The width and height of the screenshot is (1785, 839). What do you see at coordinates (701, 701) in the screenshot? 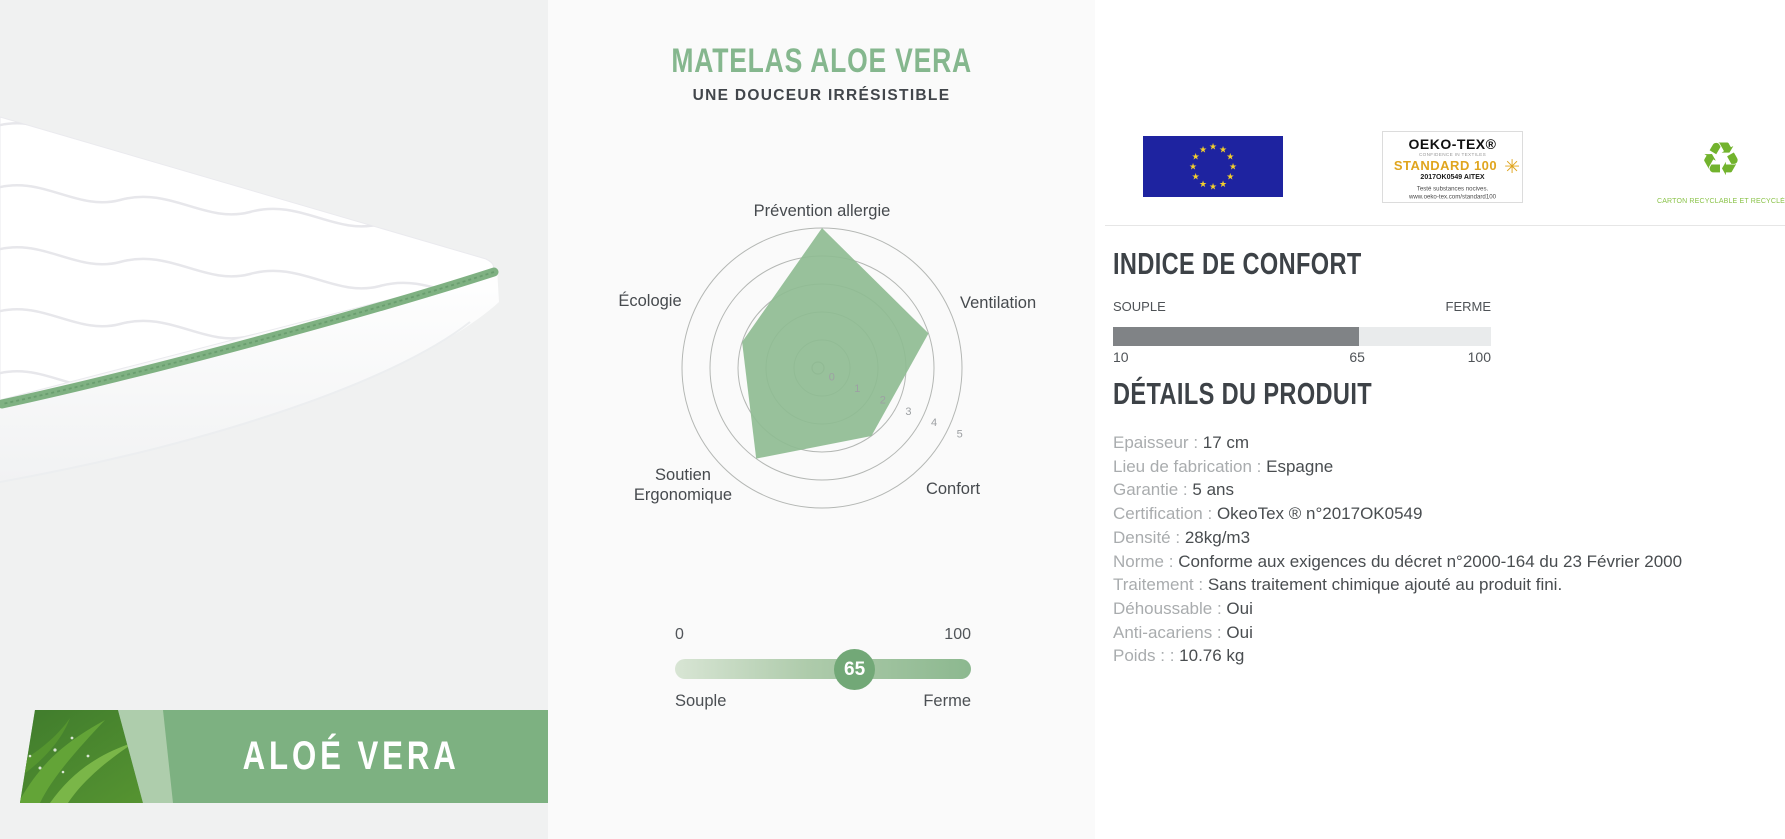
I see `slider-label-souple: Souple` at bounding box center [701, 701].